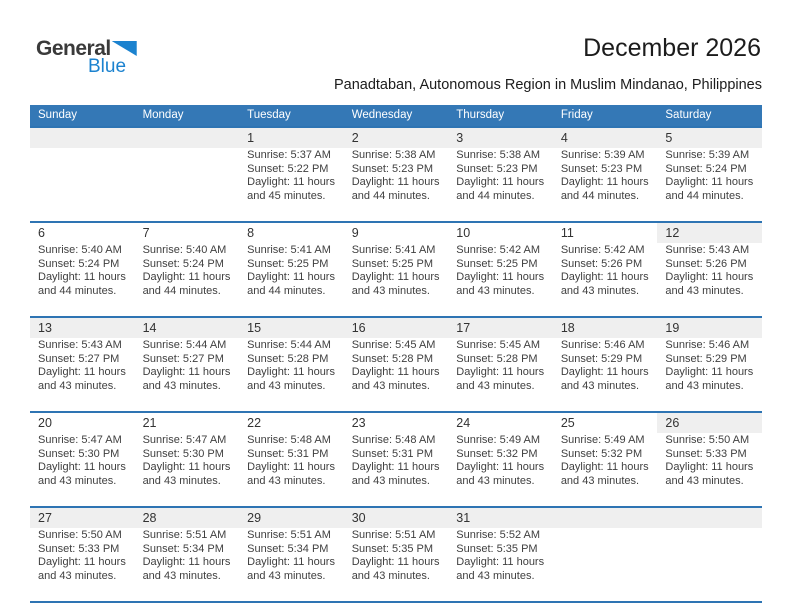 The width and height of the screenshot is (792, 612). Describe the element at coordinates (602, 345) in the screenshot. I see `sunrise-text: Sunrise: 5:46 AM` at that location.